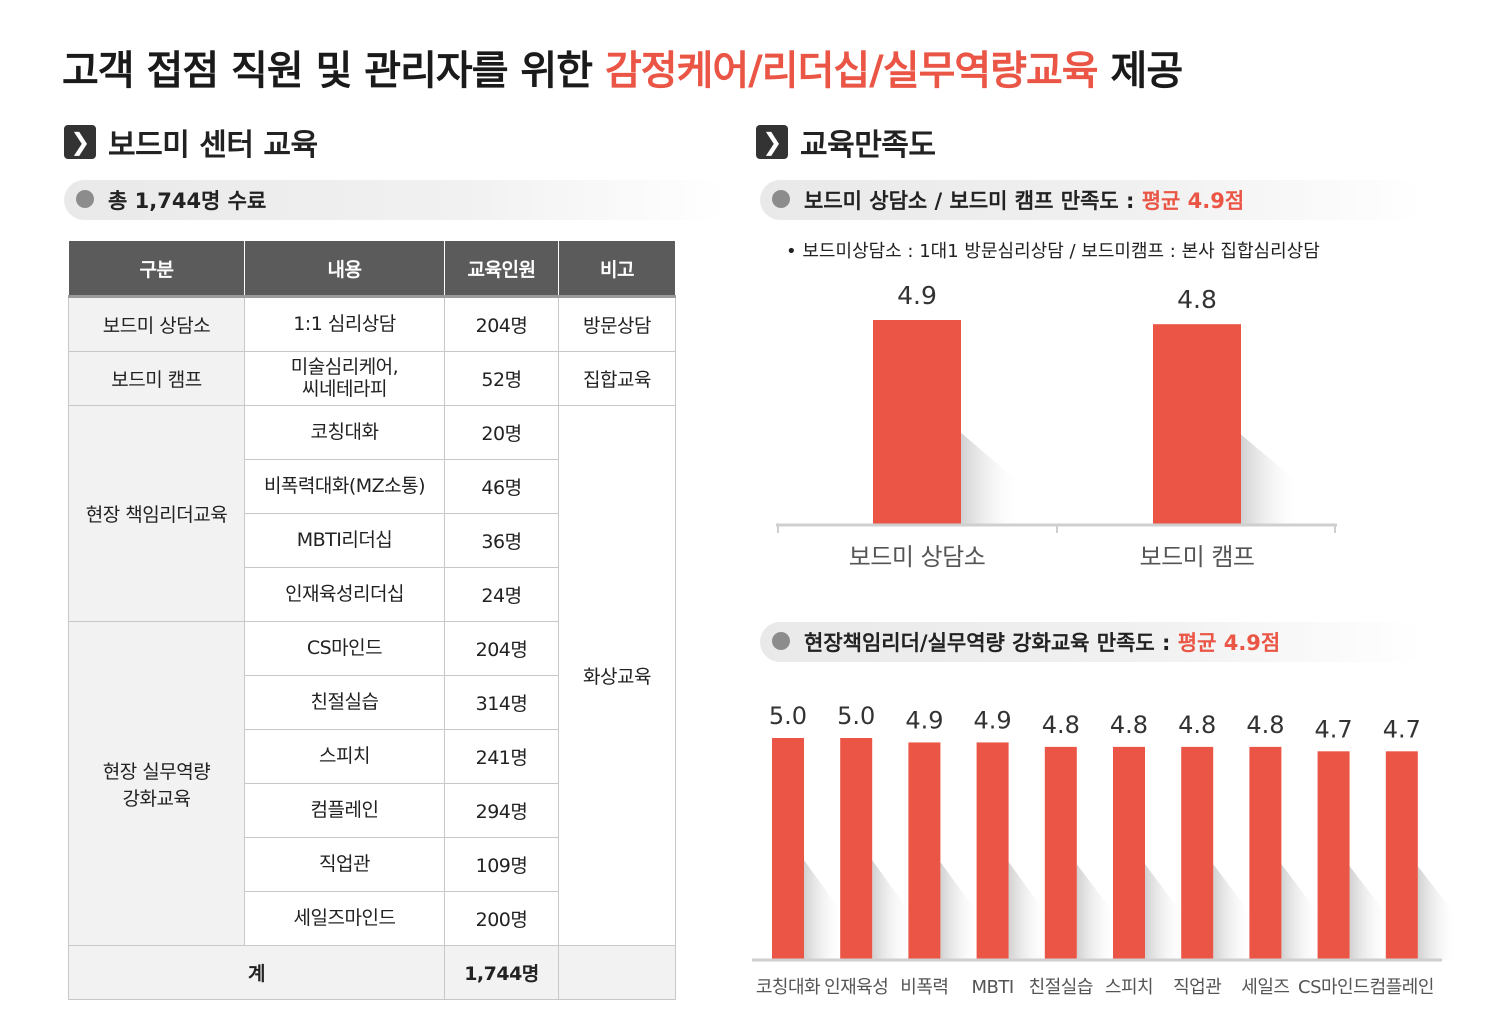 This screenshot has height=1030, width=1500. I want to click on table-cell-category: 보드미 캠프, so click(156, 378).